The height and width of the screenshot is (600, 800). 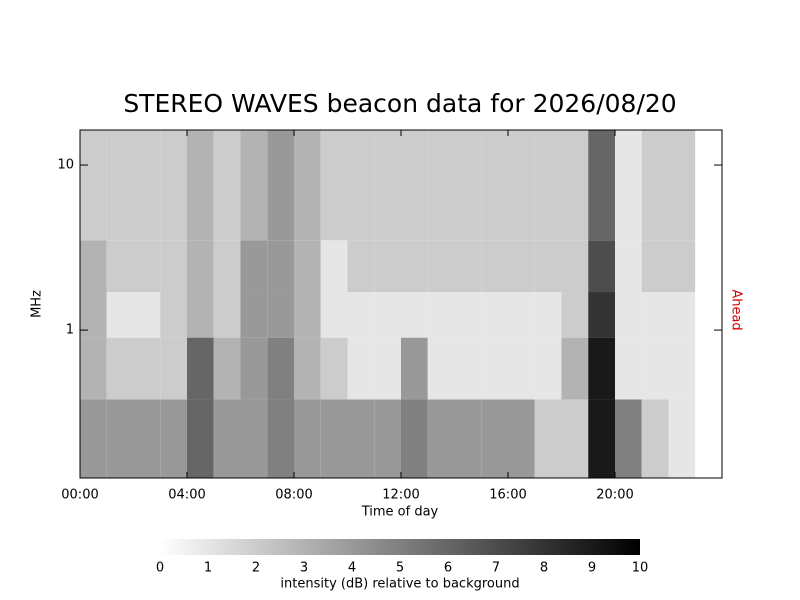 I want to click on colorbar-tick-label: 8, so click(x=544, y=568).